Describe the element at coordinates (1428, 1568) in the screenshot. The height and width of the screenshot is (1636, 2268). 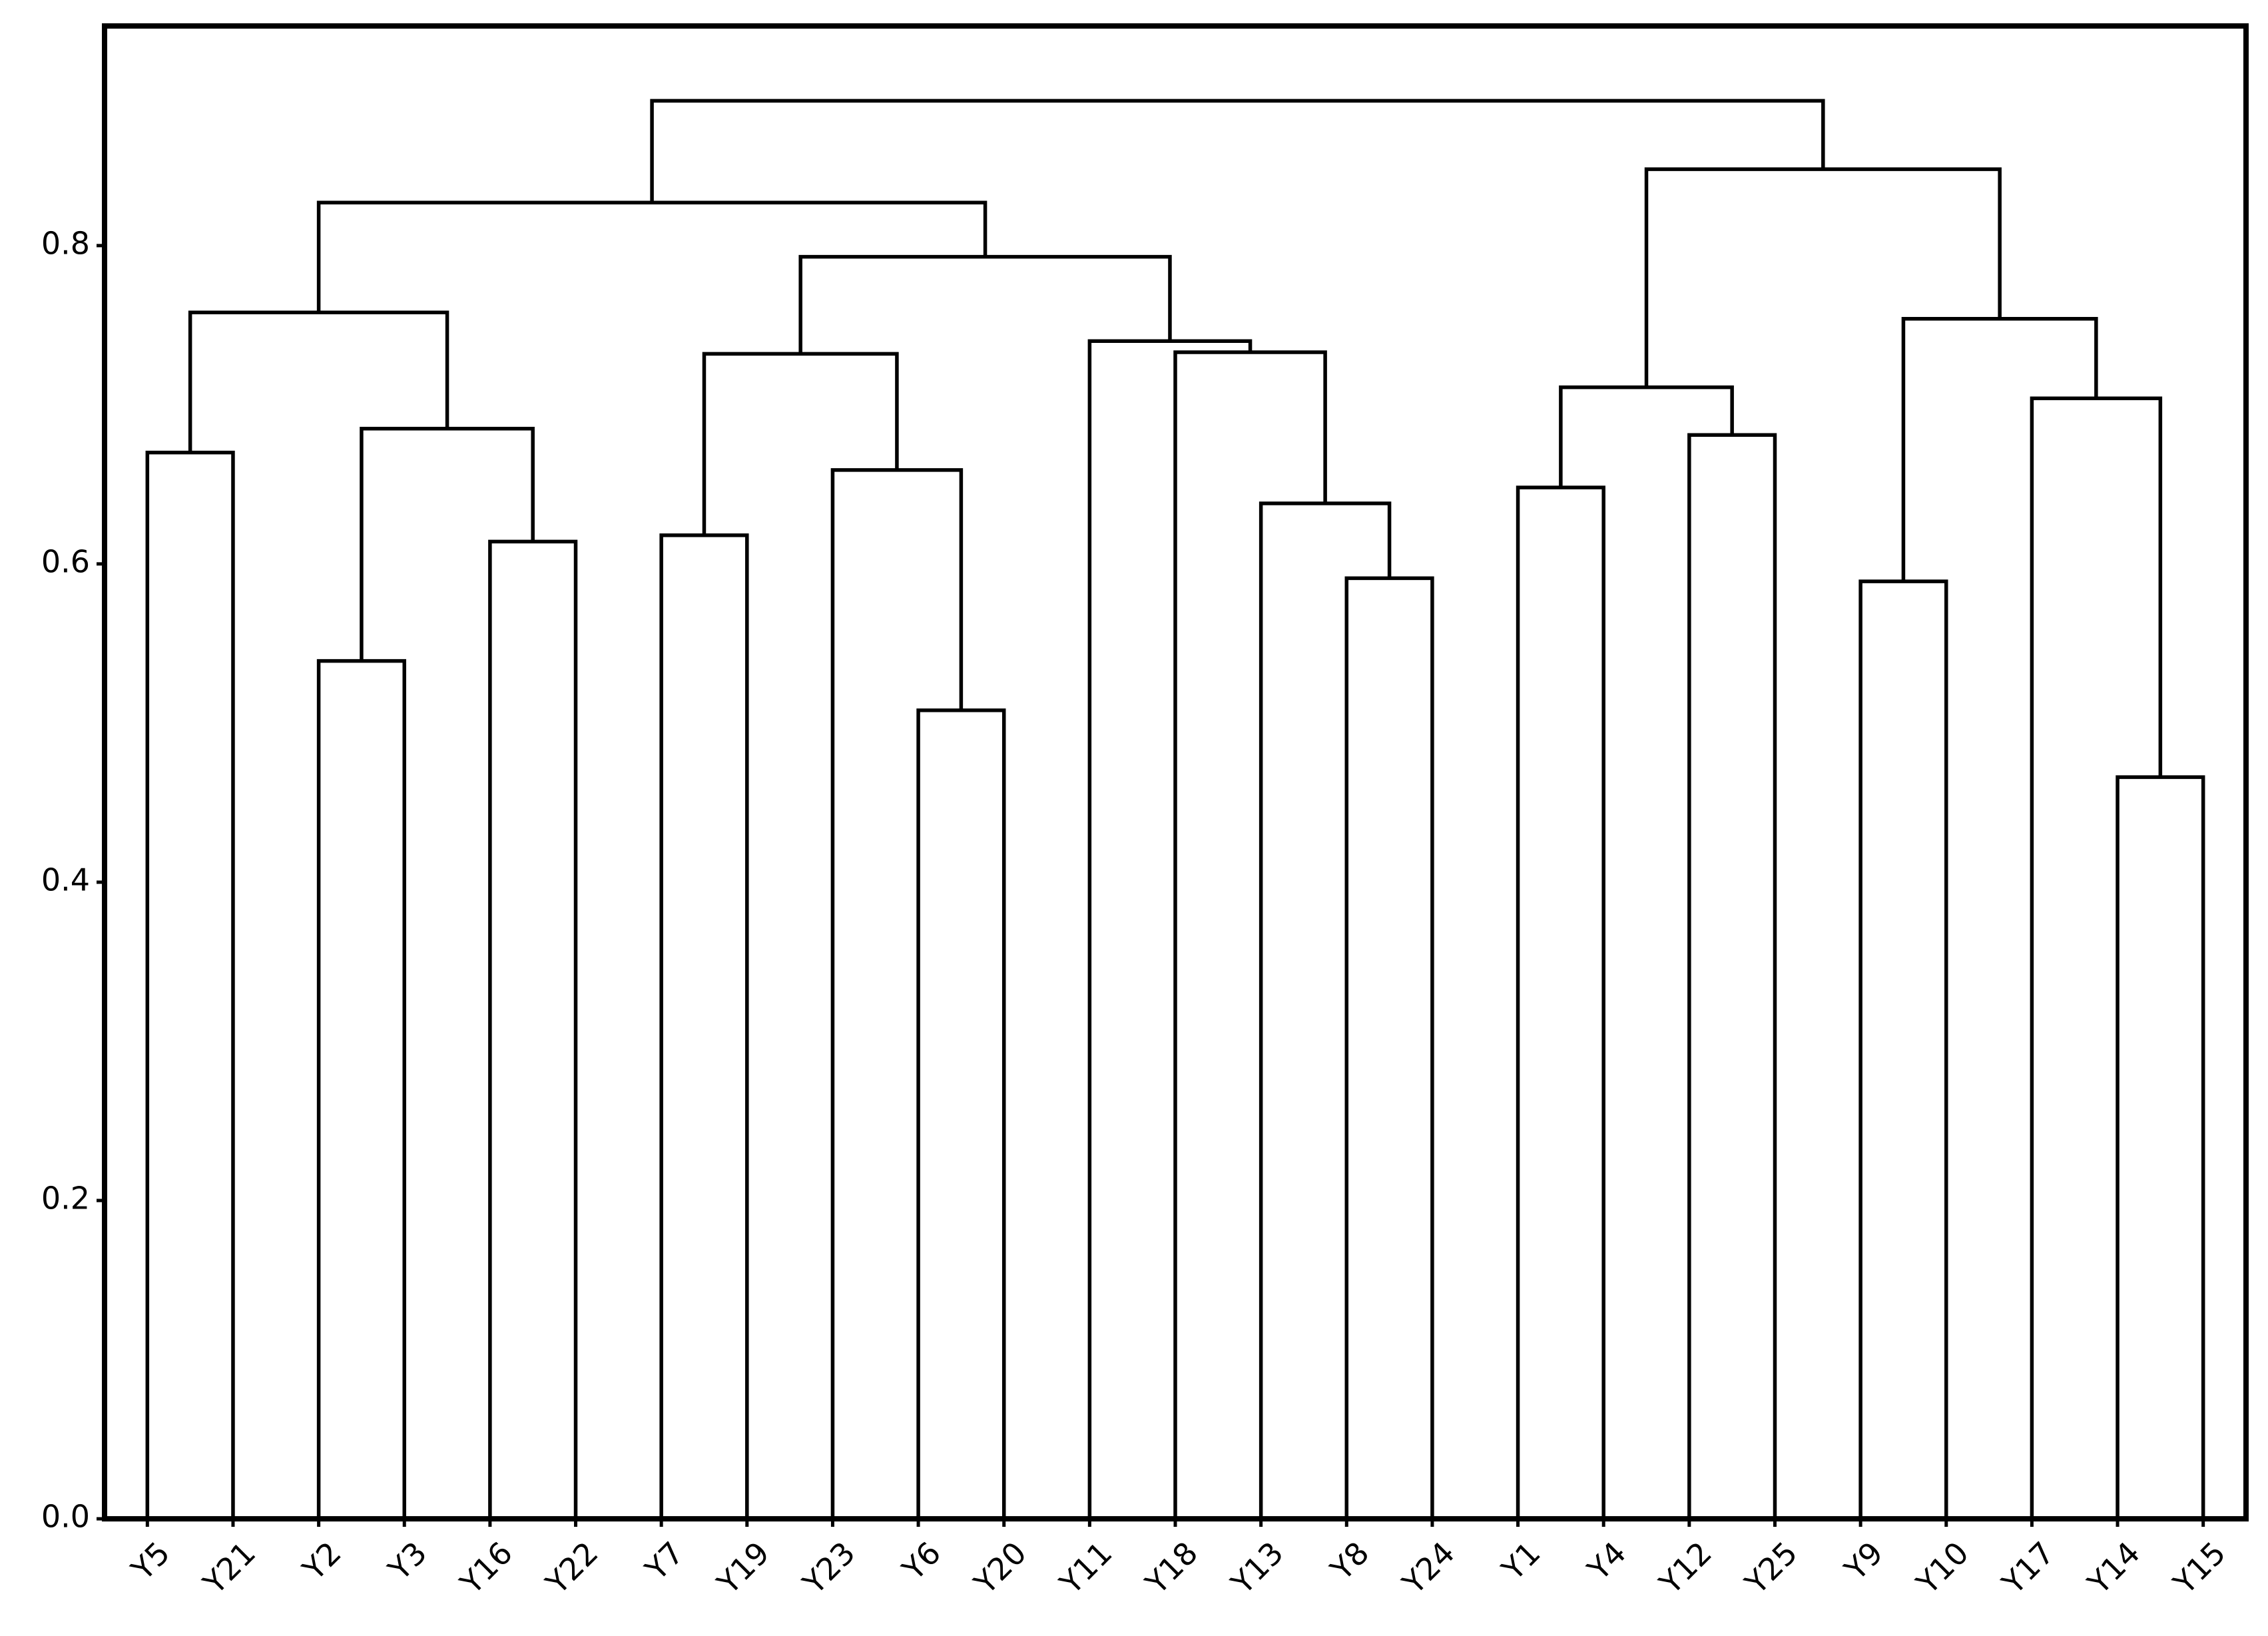
I see `leaf-label: Y24` at that location.